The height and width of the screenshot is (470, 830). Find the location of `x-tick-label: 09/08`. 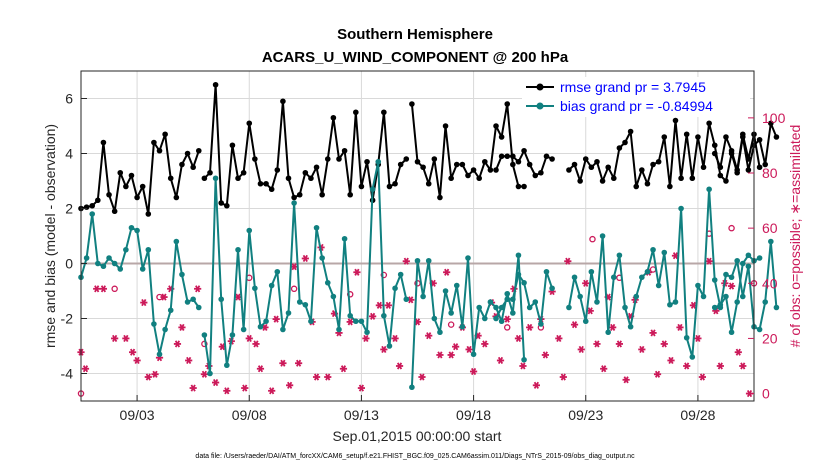

x-tick-label: 09/08 is located at coordinates (249, 415).